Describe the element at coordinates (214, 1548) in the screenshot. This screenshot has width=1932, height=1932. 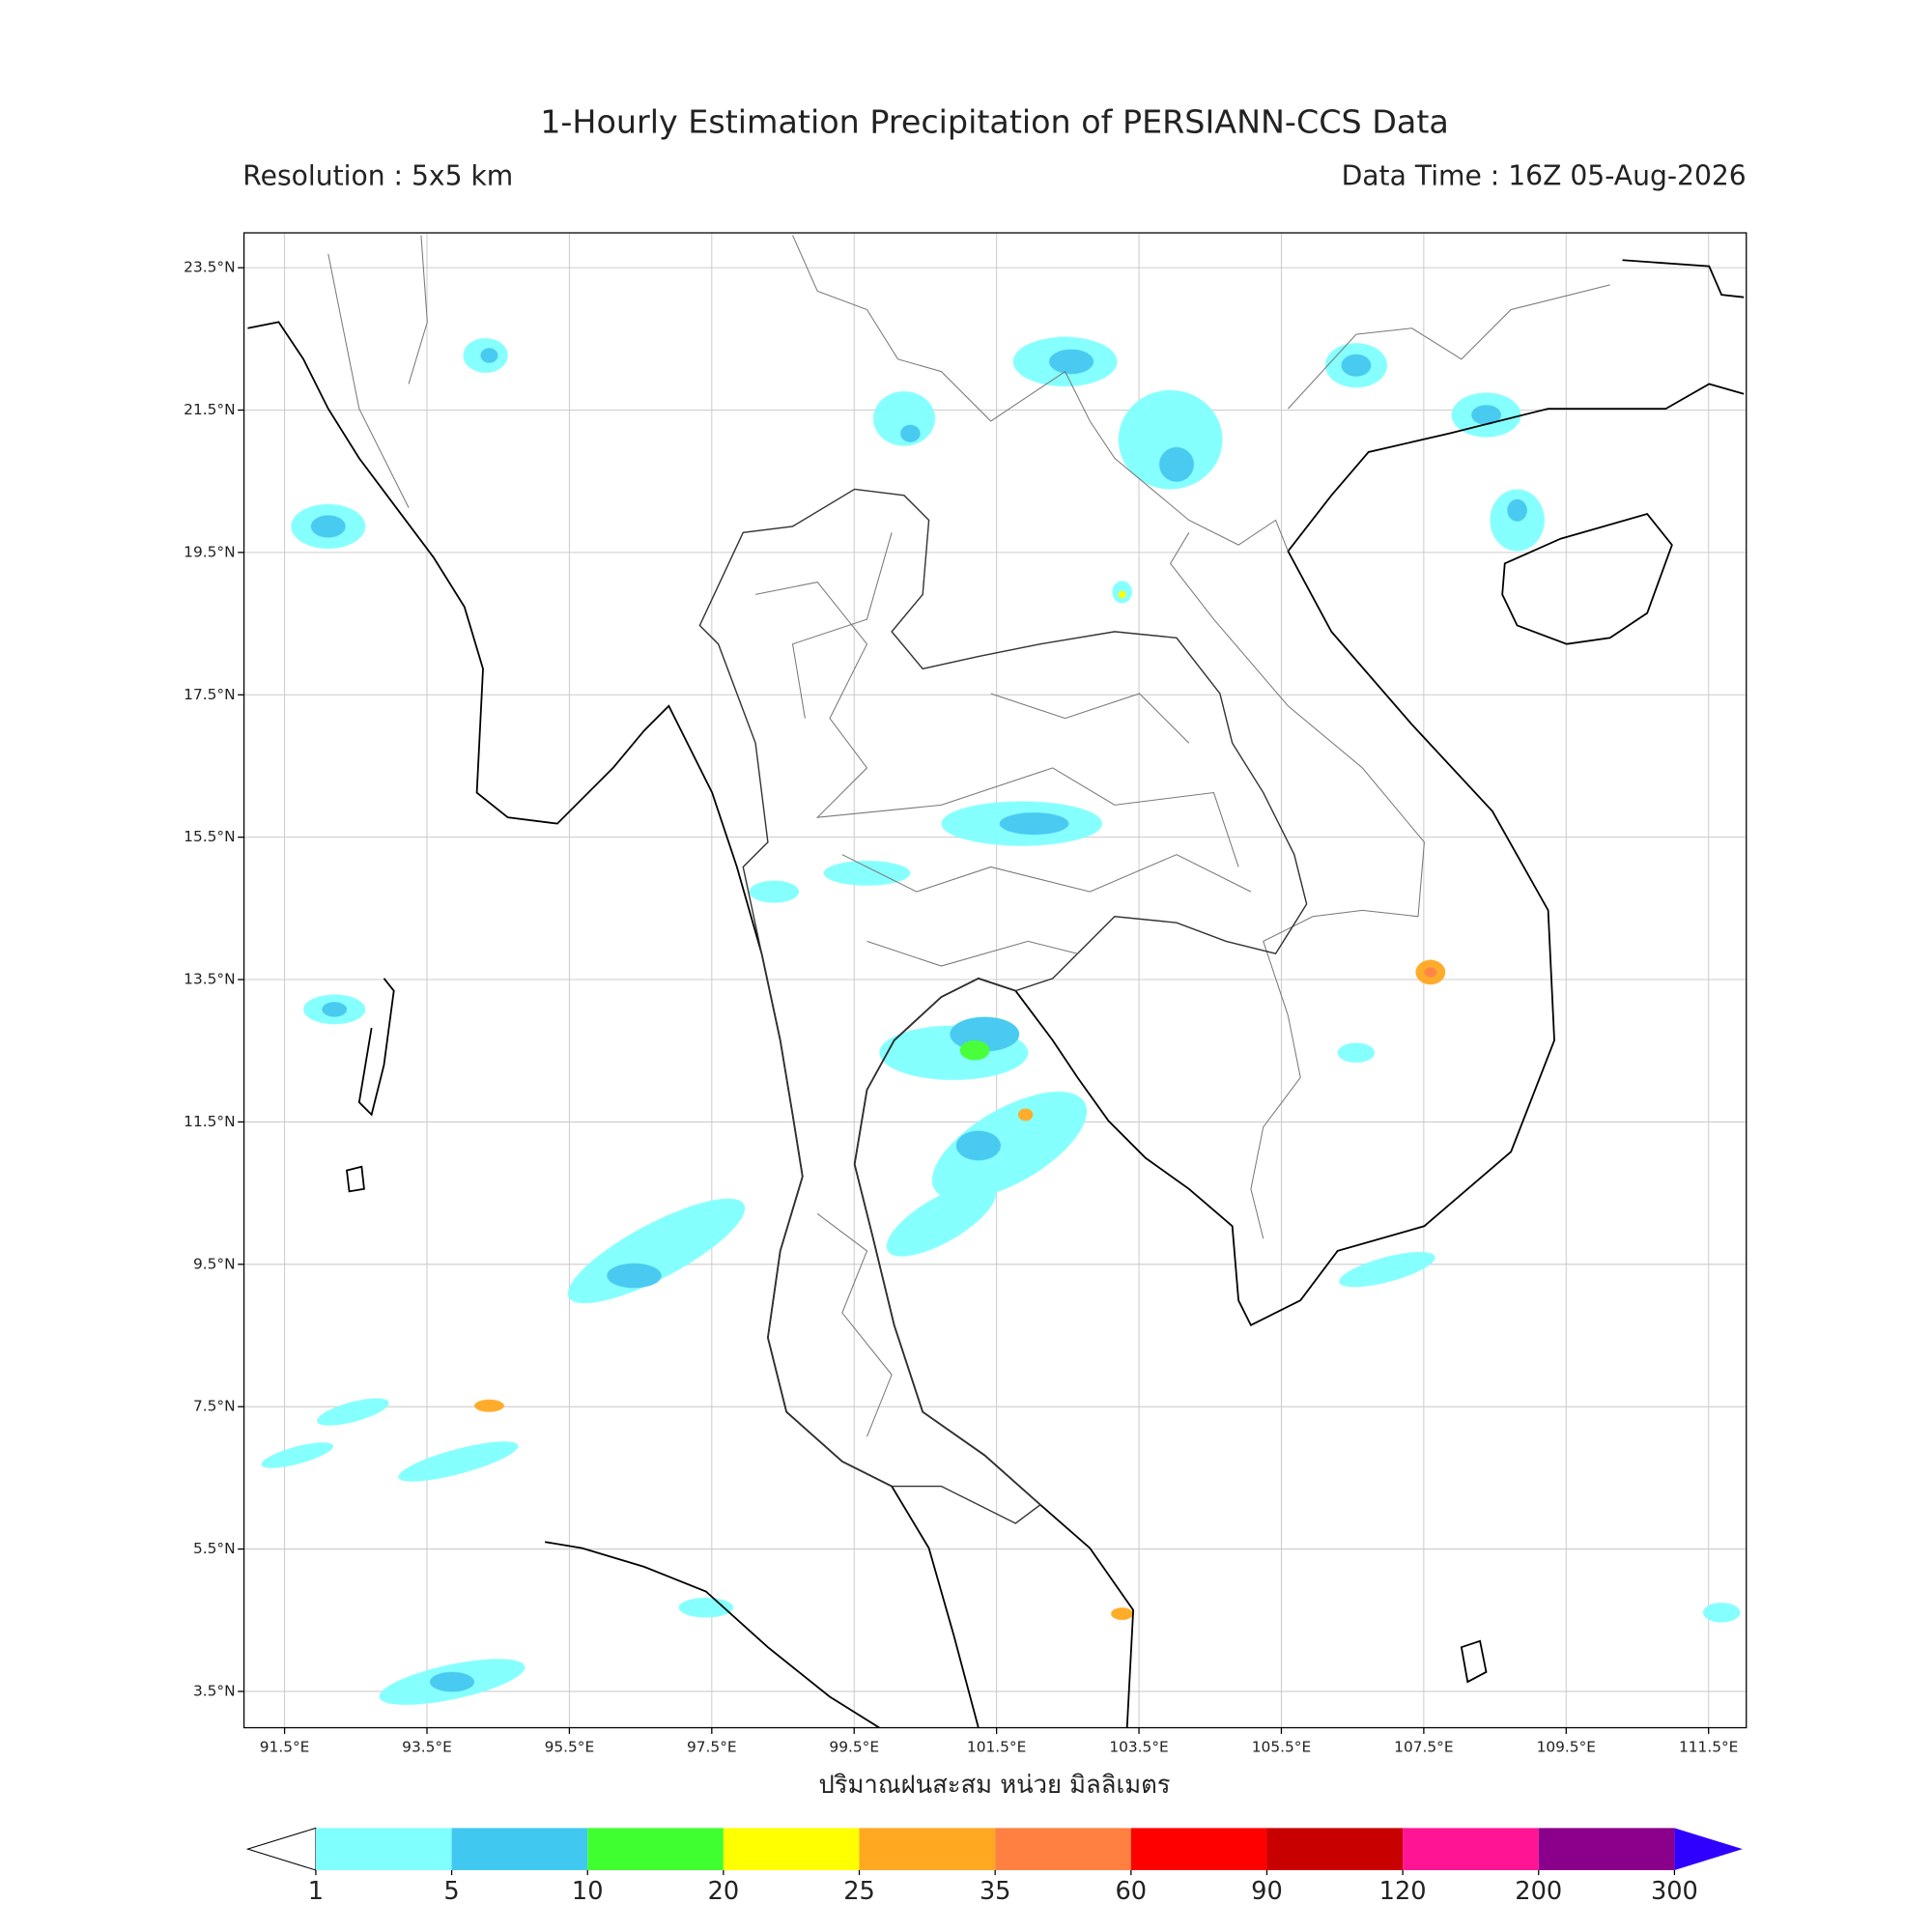
I see `y-tick-label: 5.5°N` at that location.